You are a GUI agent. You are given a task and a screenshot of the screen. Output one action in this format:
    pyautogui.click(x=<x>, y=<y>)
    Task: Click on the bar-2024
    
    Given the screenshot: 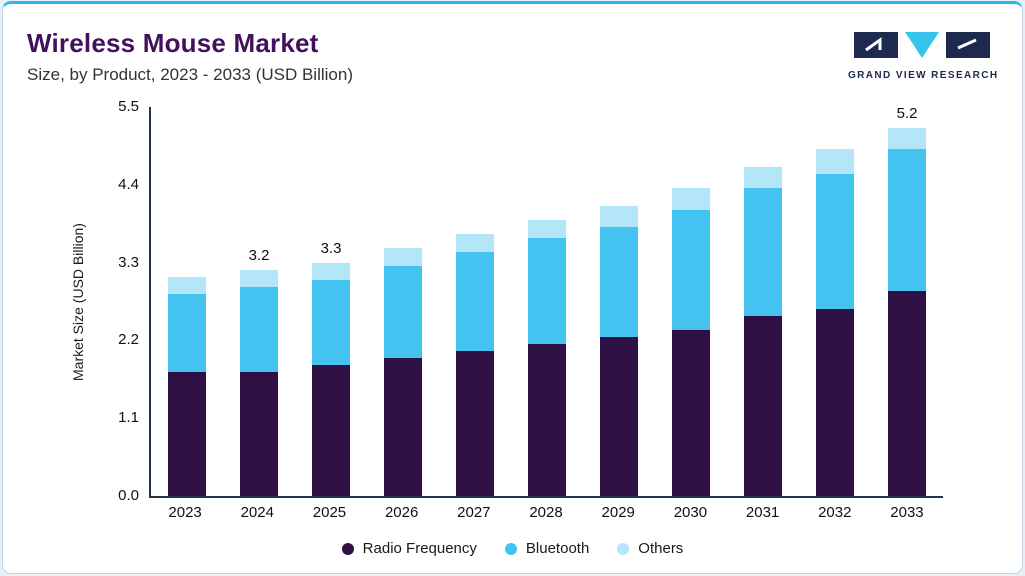 What is the action you would take?
    pyautogui.click(x=259, y=382)
    